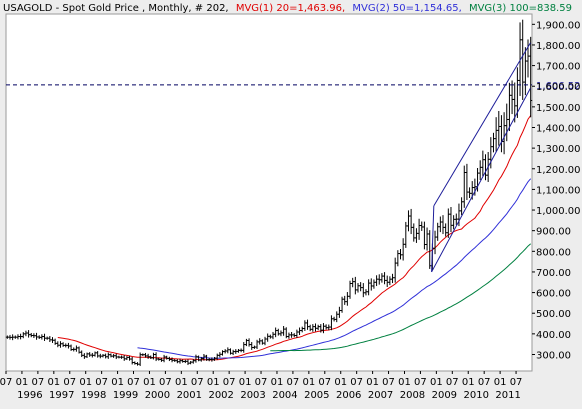  I want to click on channel-connector, so click(433, 238).